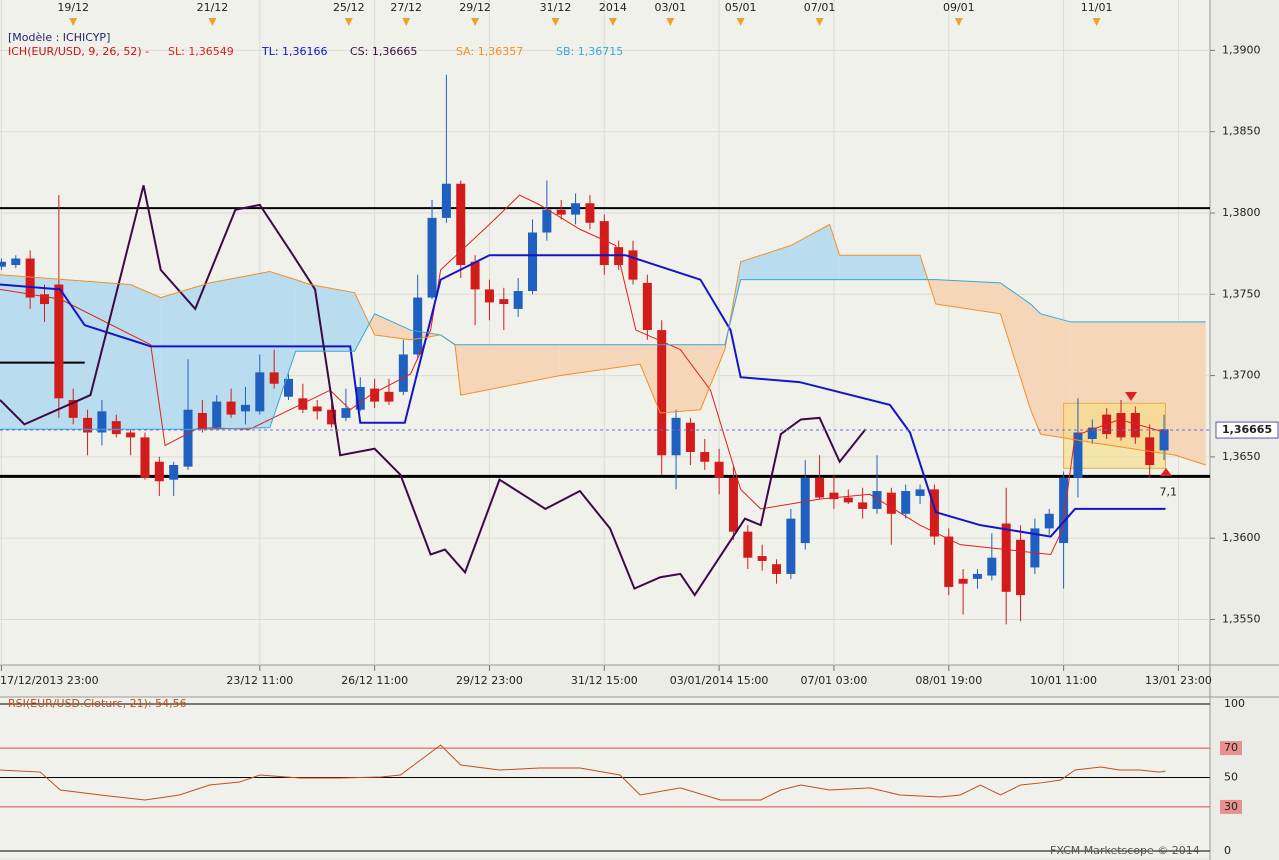  Describe the element at coordinates (583, 772) in the screenshot. I see `rsi-line` at that location.